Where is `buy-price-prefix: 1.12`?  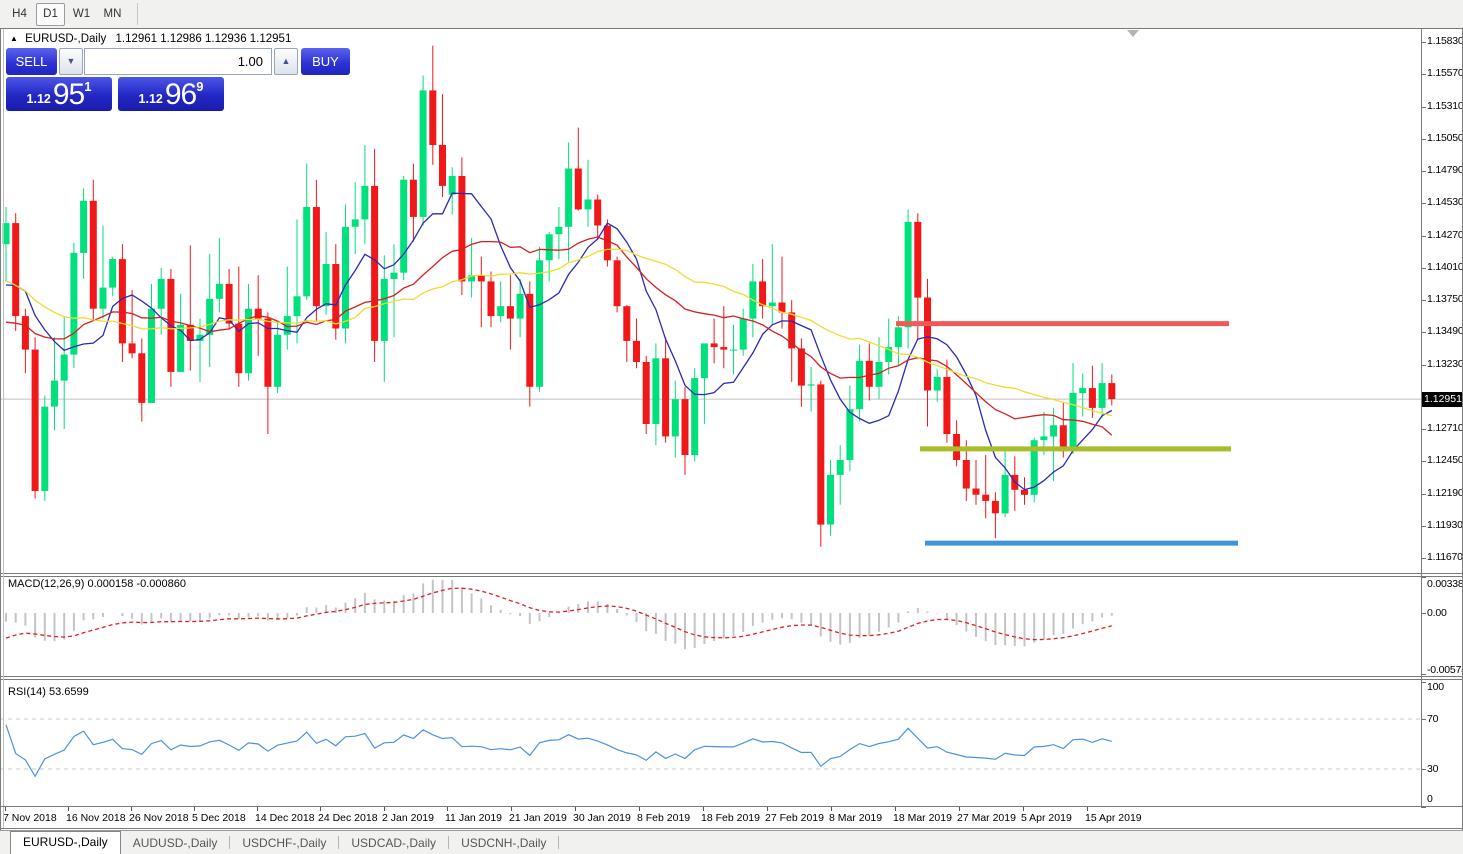
buy-price-prefix: 1.12 is located at coordinates (150, 99).